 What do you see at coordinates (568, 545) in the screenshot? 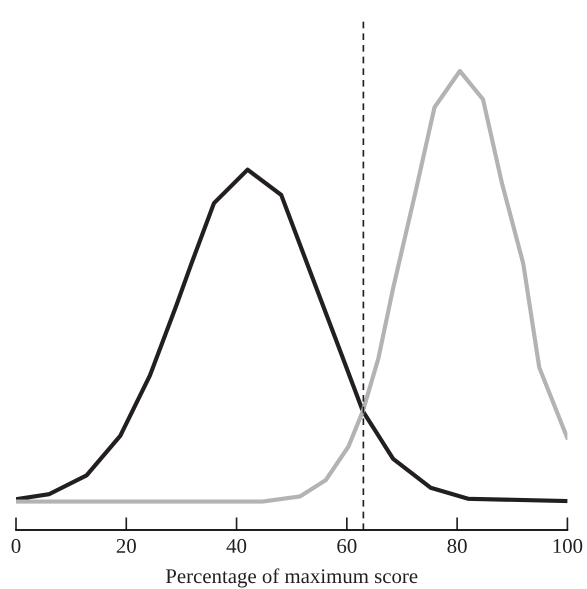
I see `x-tick-label: 100` at bounding box center [568, 545].